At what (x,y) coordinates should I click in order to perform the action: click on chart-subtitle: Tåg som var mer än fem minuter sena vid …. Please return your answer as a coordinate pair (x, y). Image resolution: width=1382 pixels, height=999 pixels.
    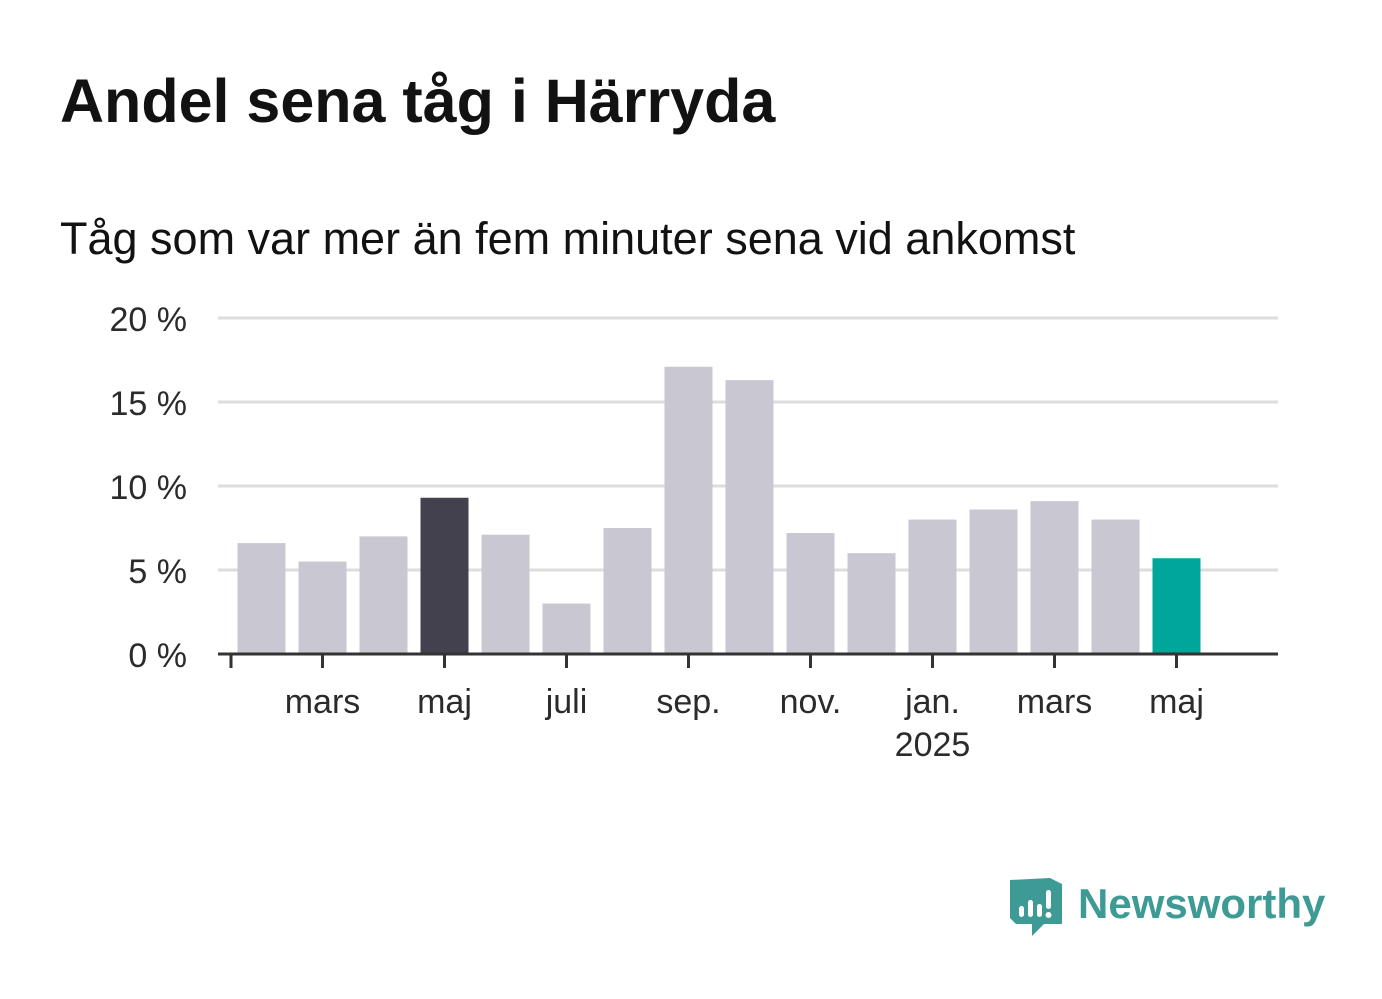
    Looking at the image, I should click on (568, 238).